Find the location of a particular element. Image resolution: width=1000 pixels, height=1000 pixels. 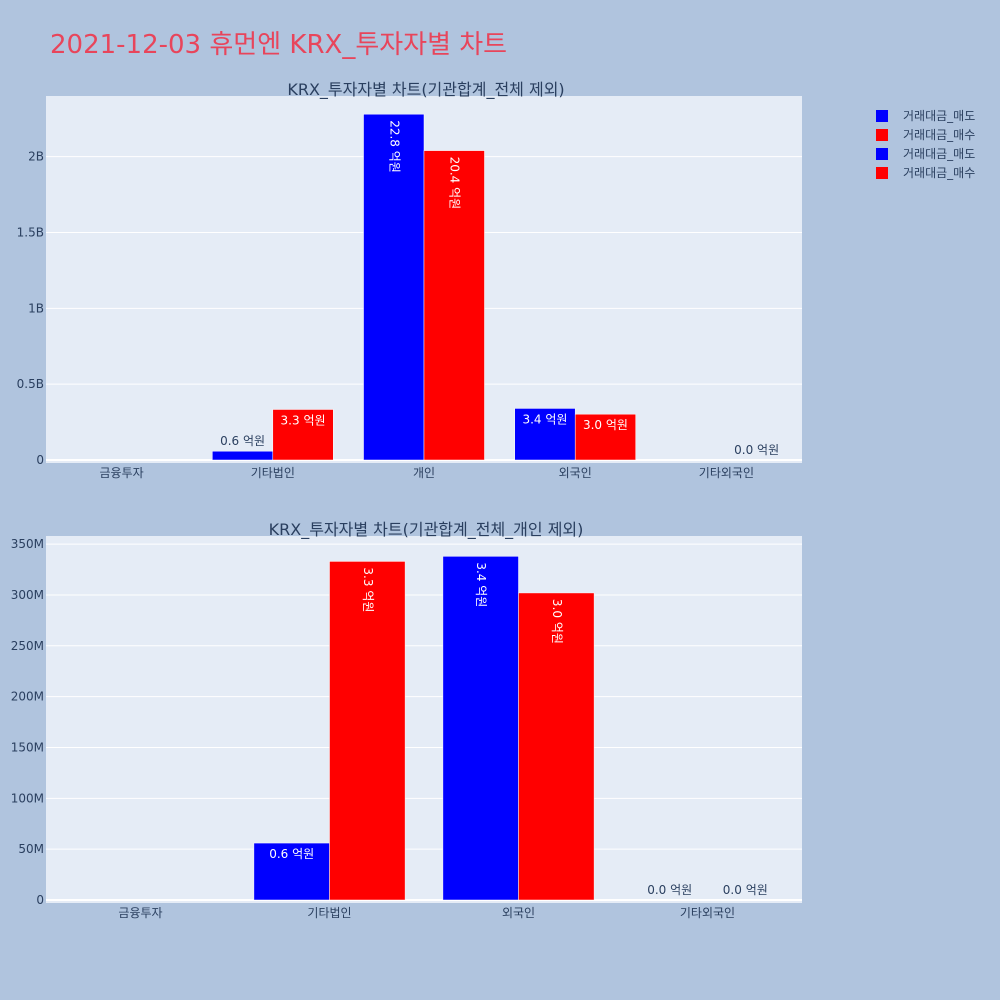

y-tick-label: 2B is located at coordinates (36, 157).